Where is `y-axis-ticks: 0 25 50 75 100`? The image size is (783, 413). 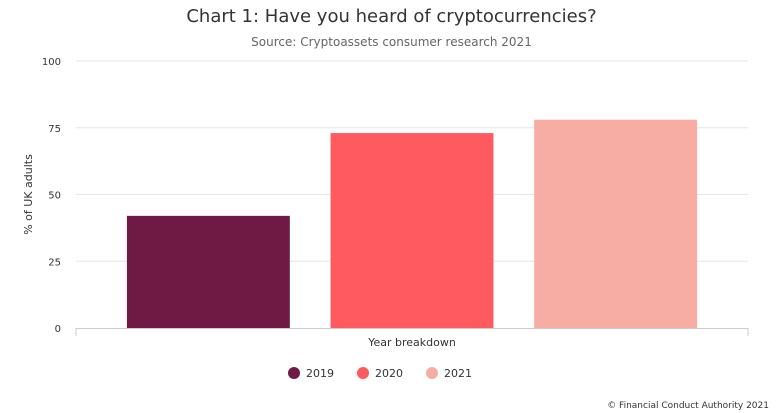 y-axis-ticks: 0 25 50 75 100 is located at coordinates (51, 196).